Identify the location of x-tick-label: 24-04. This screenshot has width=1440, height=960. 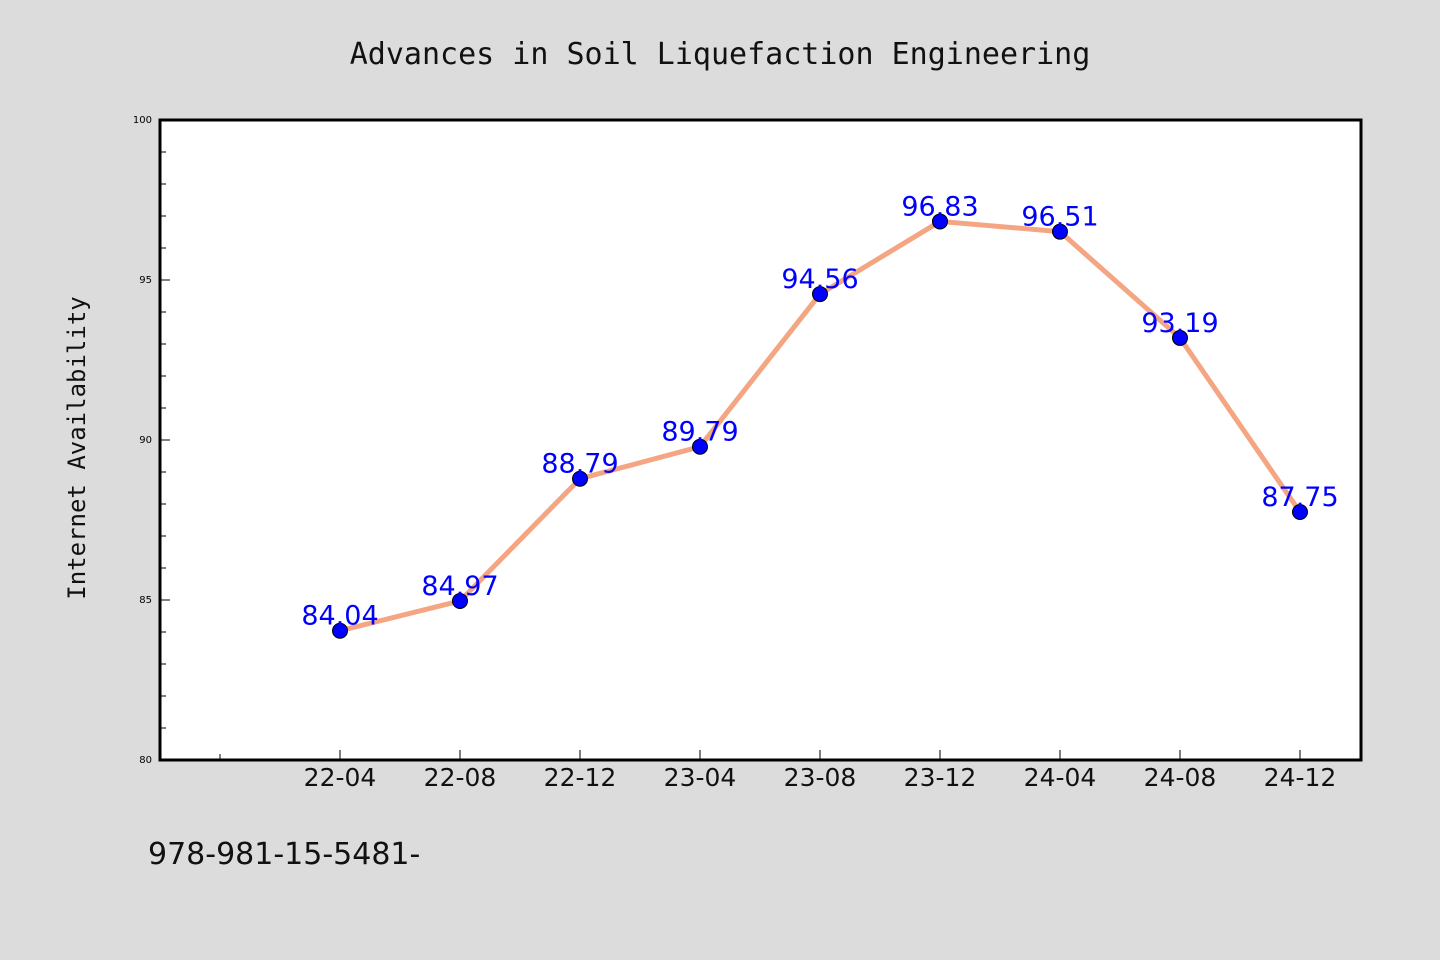
(1060, 777).